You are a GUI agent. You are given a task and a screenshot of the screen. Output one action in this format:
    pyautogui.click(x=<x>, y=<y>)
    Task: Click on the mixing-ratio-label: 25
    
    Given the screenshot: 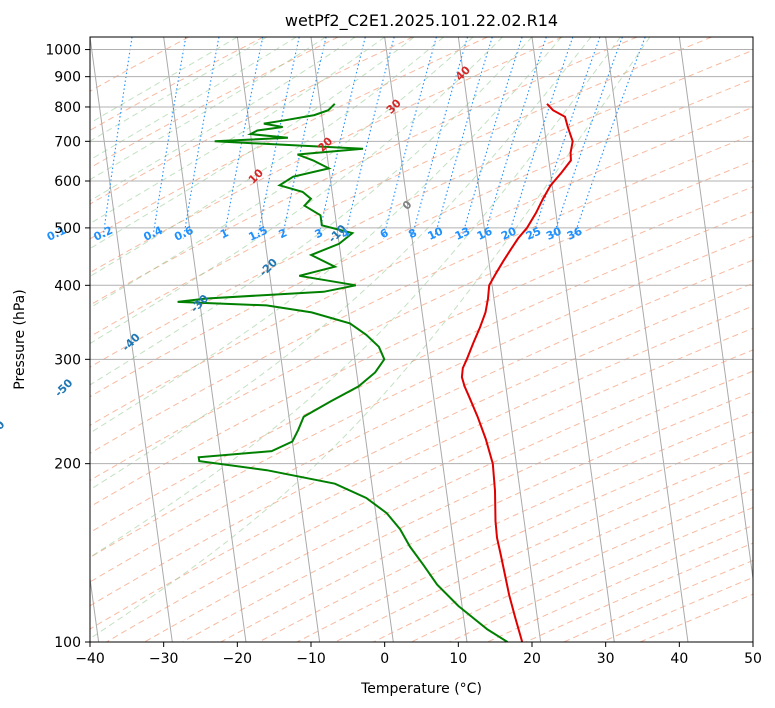 What is the action you would take?
    pyautogui.click(x=533, y=234)
    